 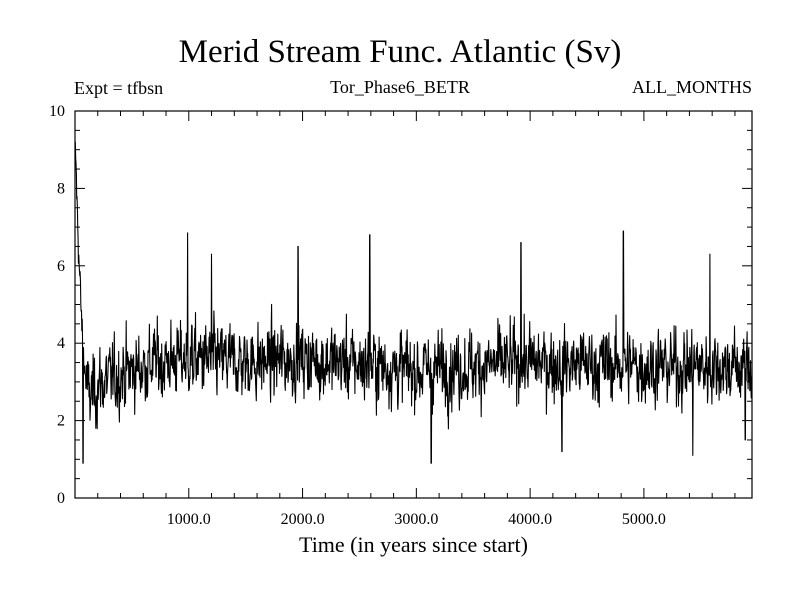 What do you see at coordinates (57, 111) in the screenshot?
I see `y-tick-label: 10` at bounding box center [57, 111].